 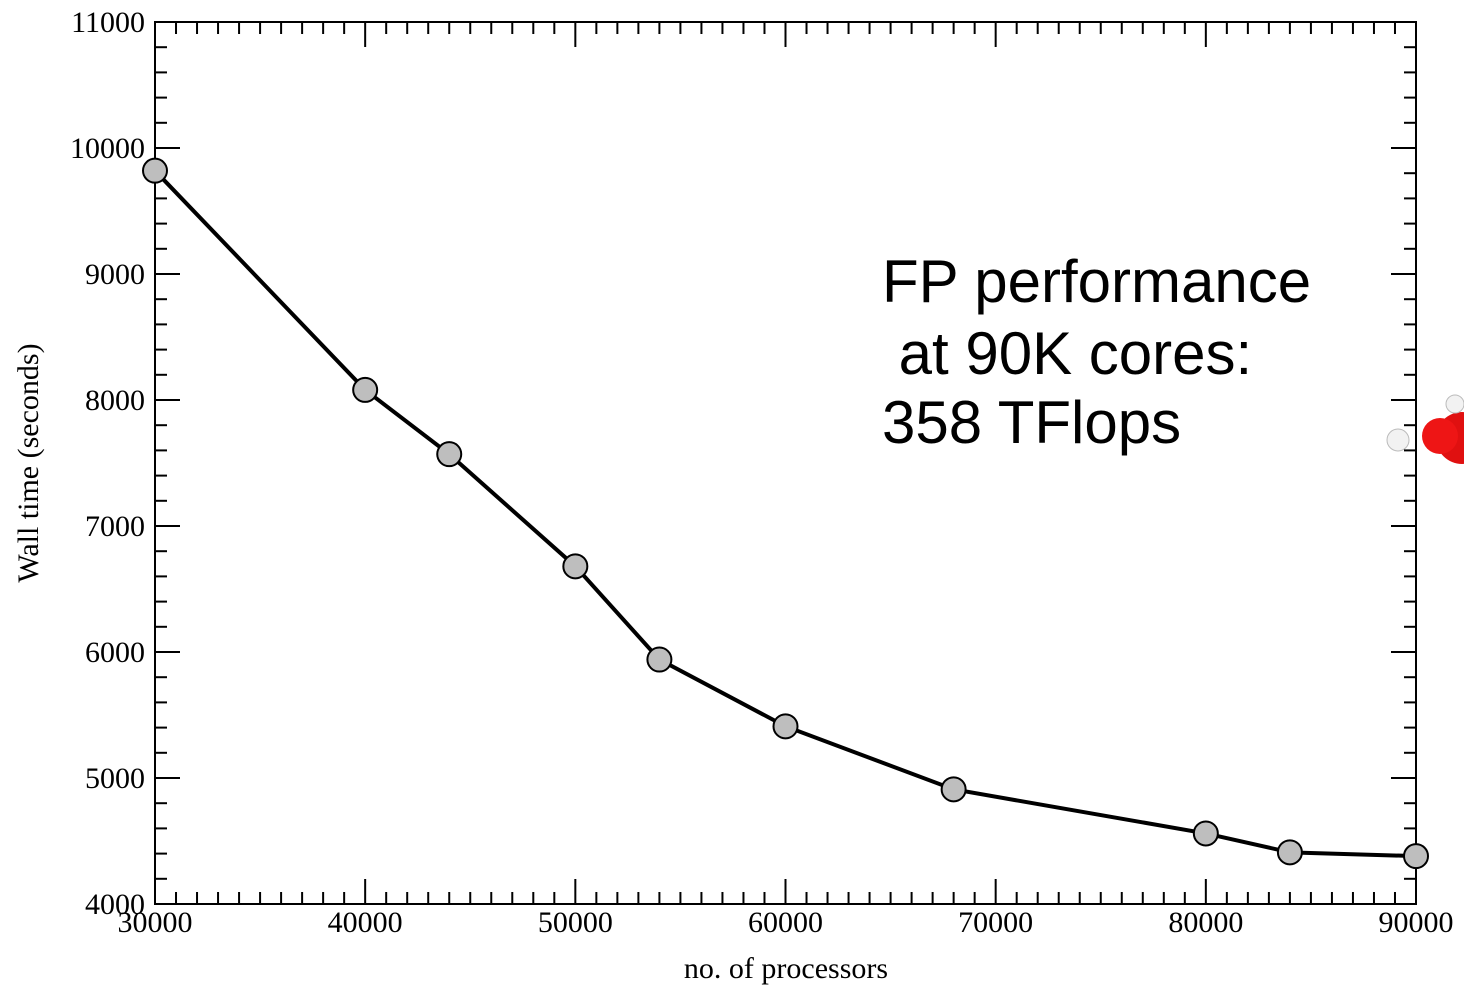 What do you see at coordinates (1031, 422) in the screenshot?
I see `annotation: 358 TFlops` at bounding box center [1031, 422].